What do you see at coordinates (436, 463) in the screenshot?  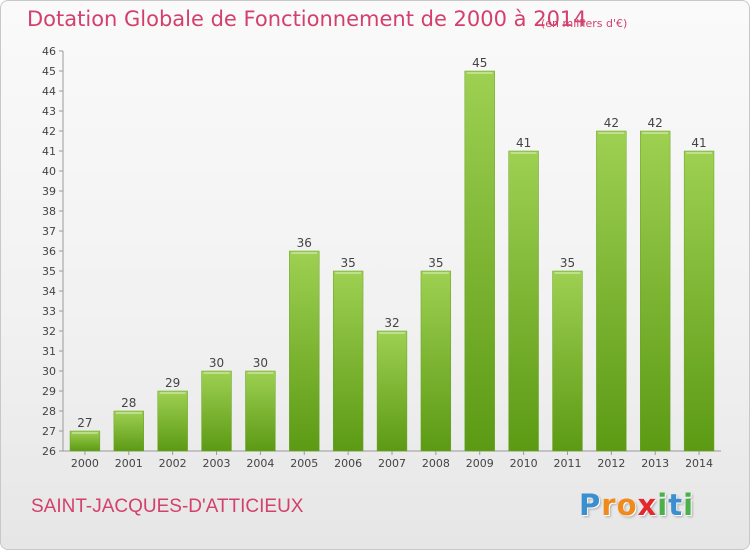 I see `x-tick-label: 2008` at bounding box center [436, 463].